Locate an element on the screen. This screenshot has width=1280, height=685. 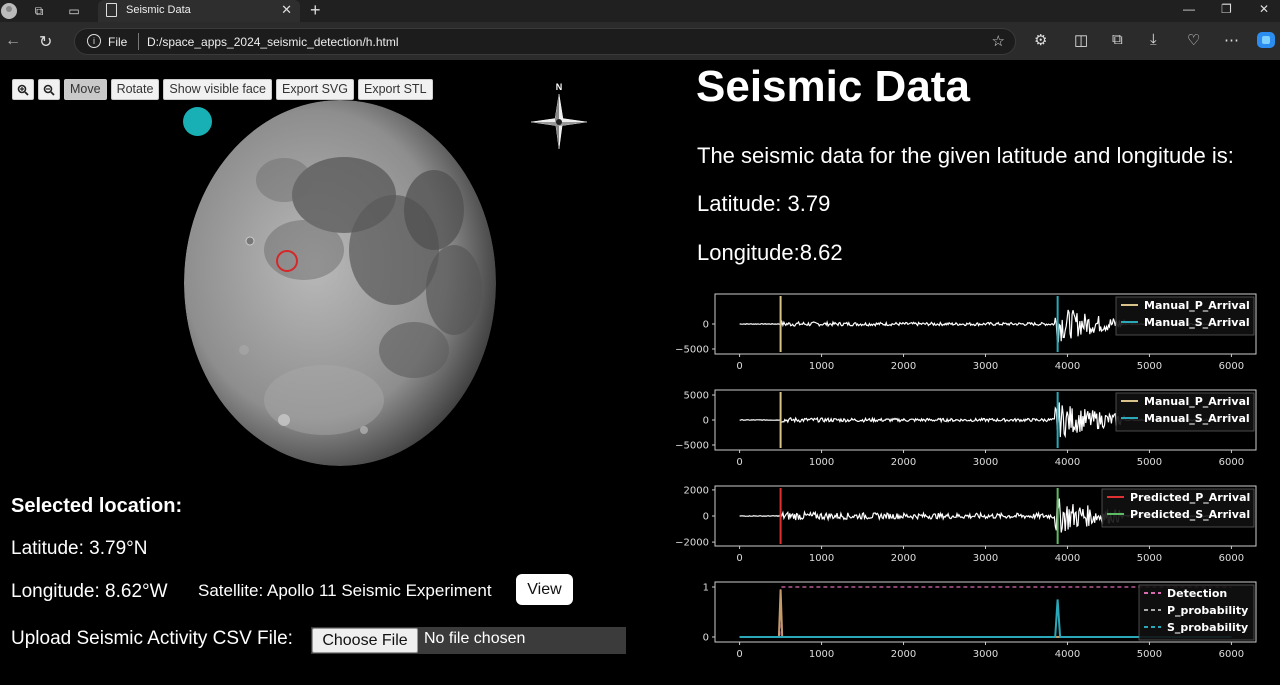
tab-close-icon: ✕ is located at coordinates (286, 9).